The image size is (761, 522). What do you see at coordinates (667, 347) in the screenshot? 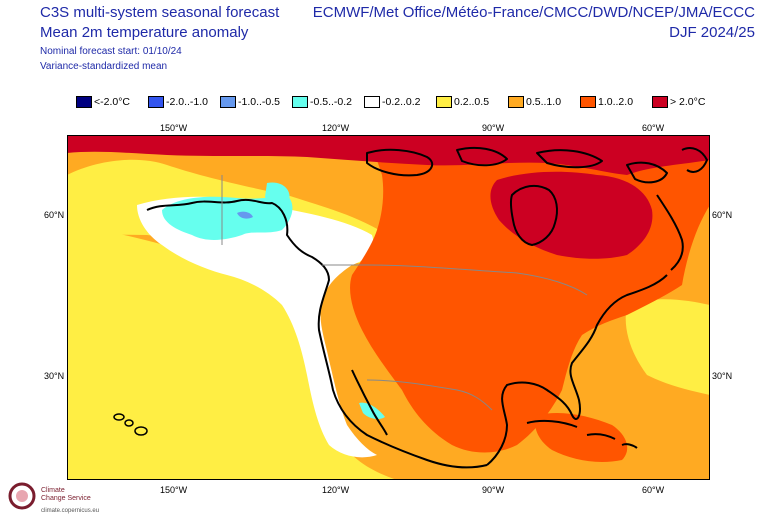
I see `anomaly-region-yellow` at bounding box center [667, 347].